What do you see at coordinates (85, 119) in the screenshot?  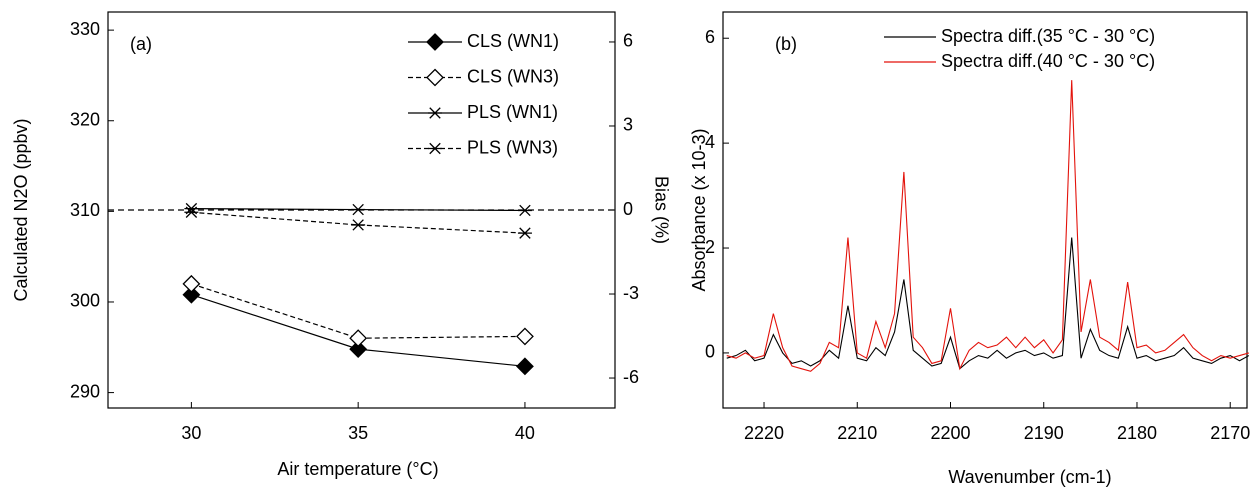 I see `y-tick-label: 320` at bounding box center [85, 119].